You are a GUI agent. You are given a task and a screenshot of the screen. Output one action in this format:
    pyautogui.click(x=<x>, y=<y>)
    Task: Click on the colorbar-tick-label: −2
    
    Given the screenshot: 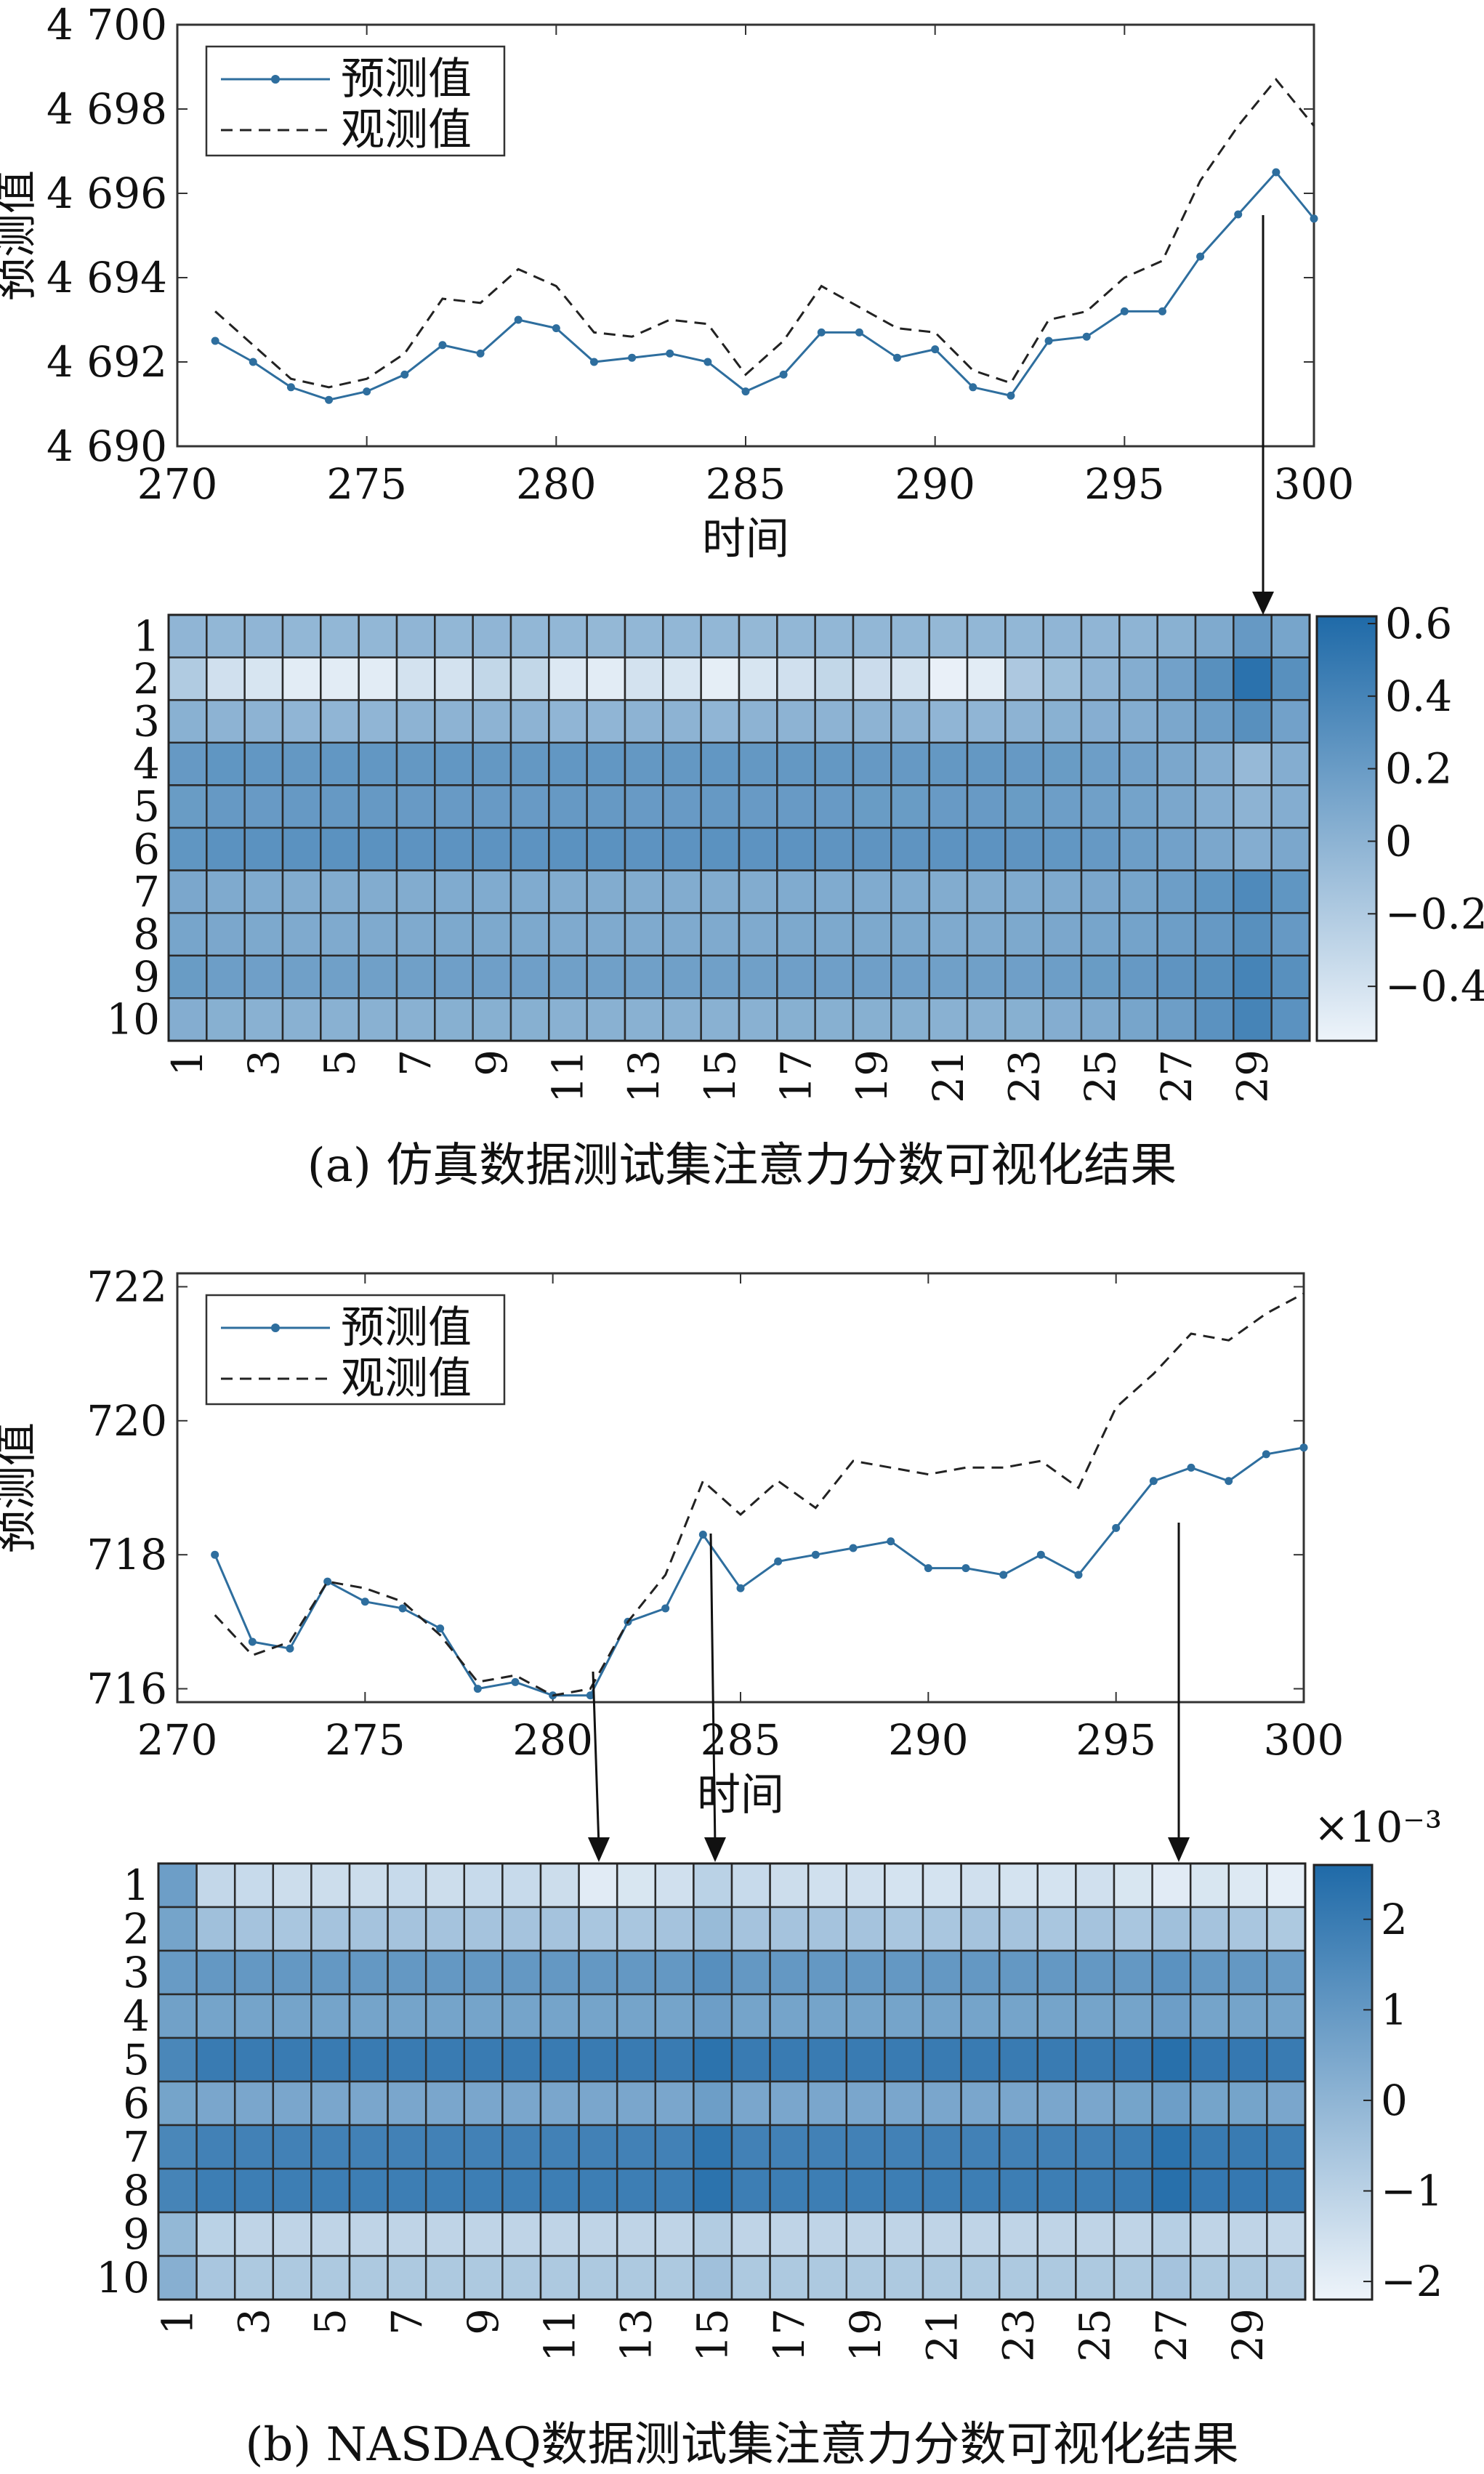 What is the action you would take?
    pyautogui.click(x=1412, y=2282)
    